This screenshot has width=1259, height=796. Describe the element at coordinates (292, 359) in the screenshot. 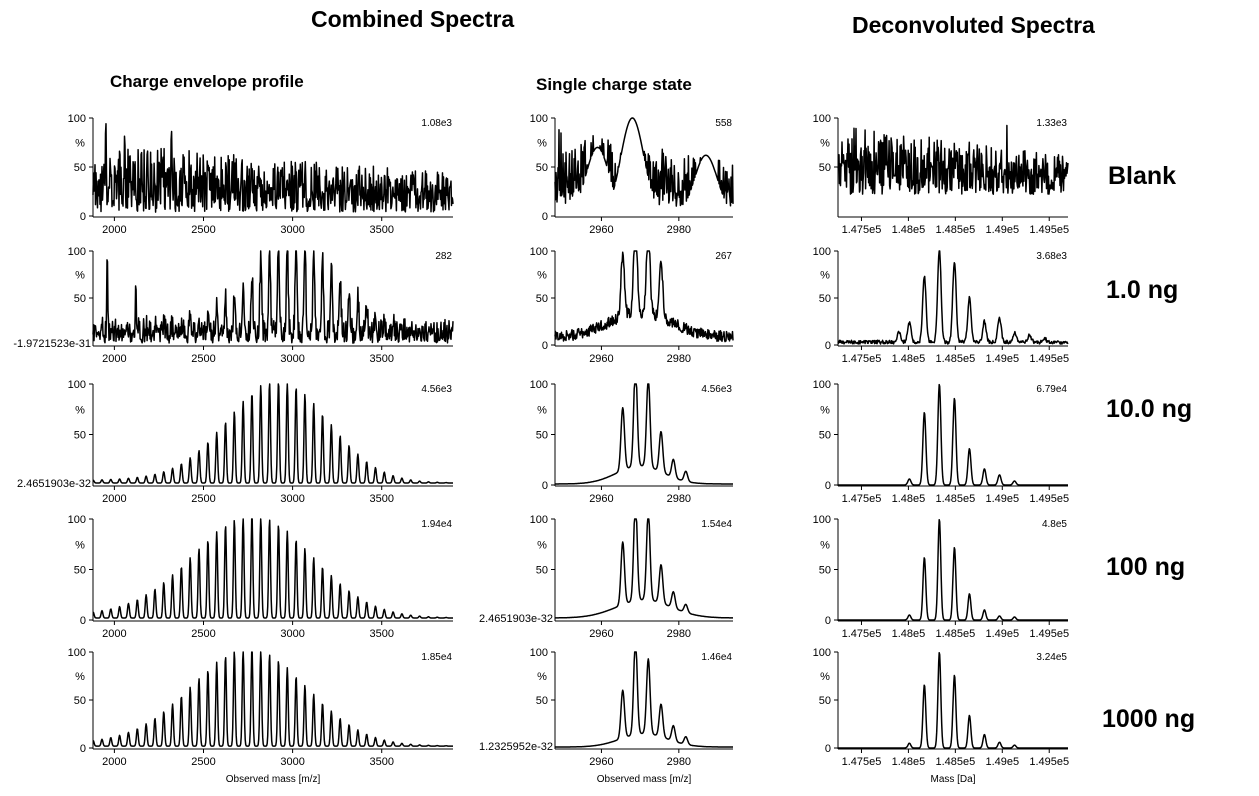

I see `x-tick-label-charge-envelope-1-0-ng: 3000` at that location.